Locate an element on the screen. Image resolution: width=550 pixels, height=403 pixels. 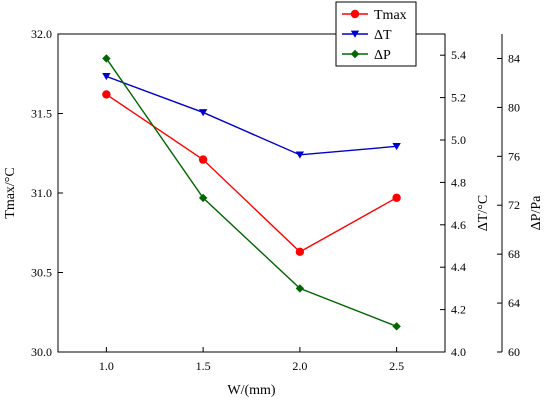
legend-entry: ΔT is located at coordinates (383, 35).